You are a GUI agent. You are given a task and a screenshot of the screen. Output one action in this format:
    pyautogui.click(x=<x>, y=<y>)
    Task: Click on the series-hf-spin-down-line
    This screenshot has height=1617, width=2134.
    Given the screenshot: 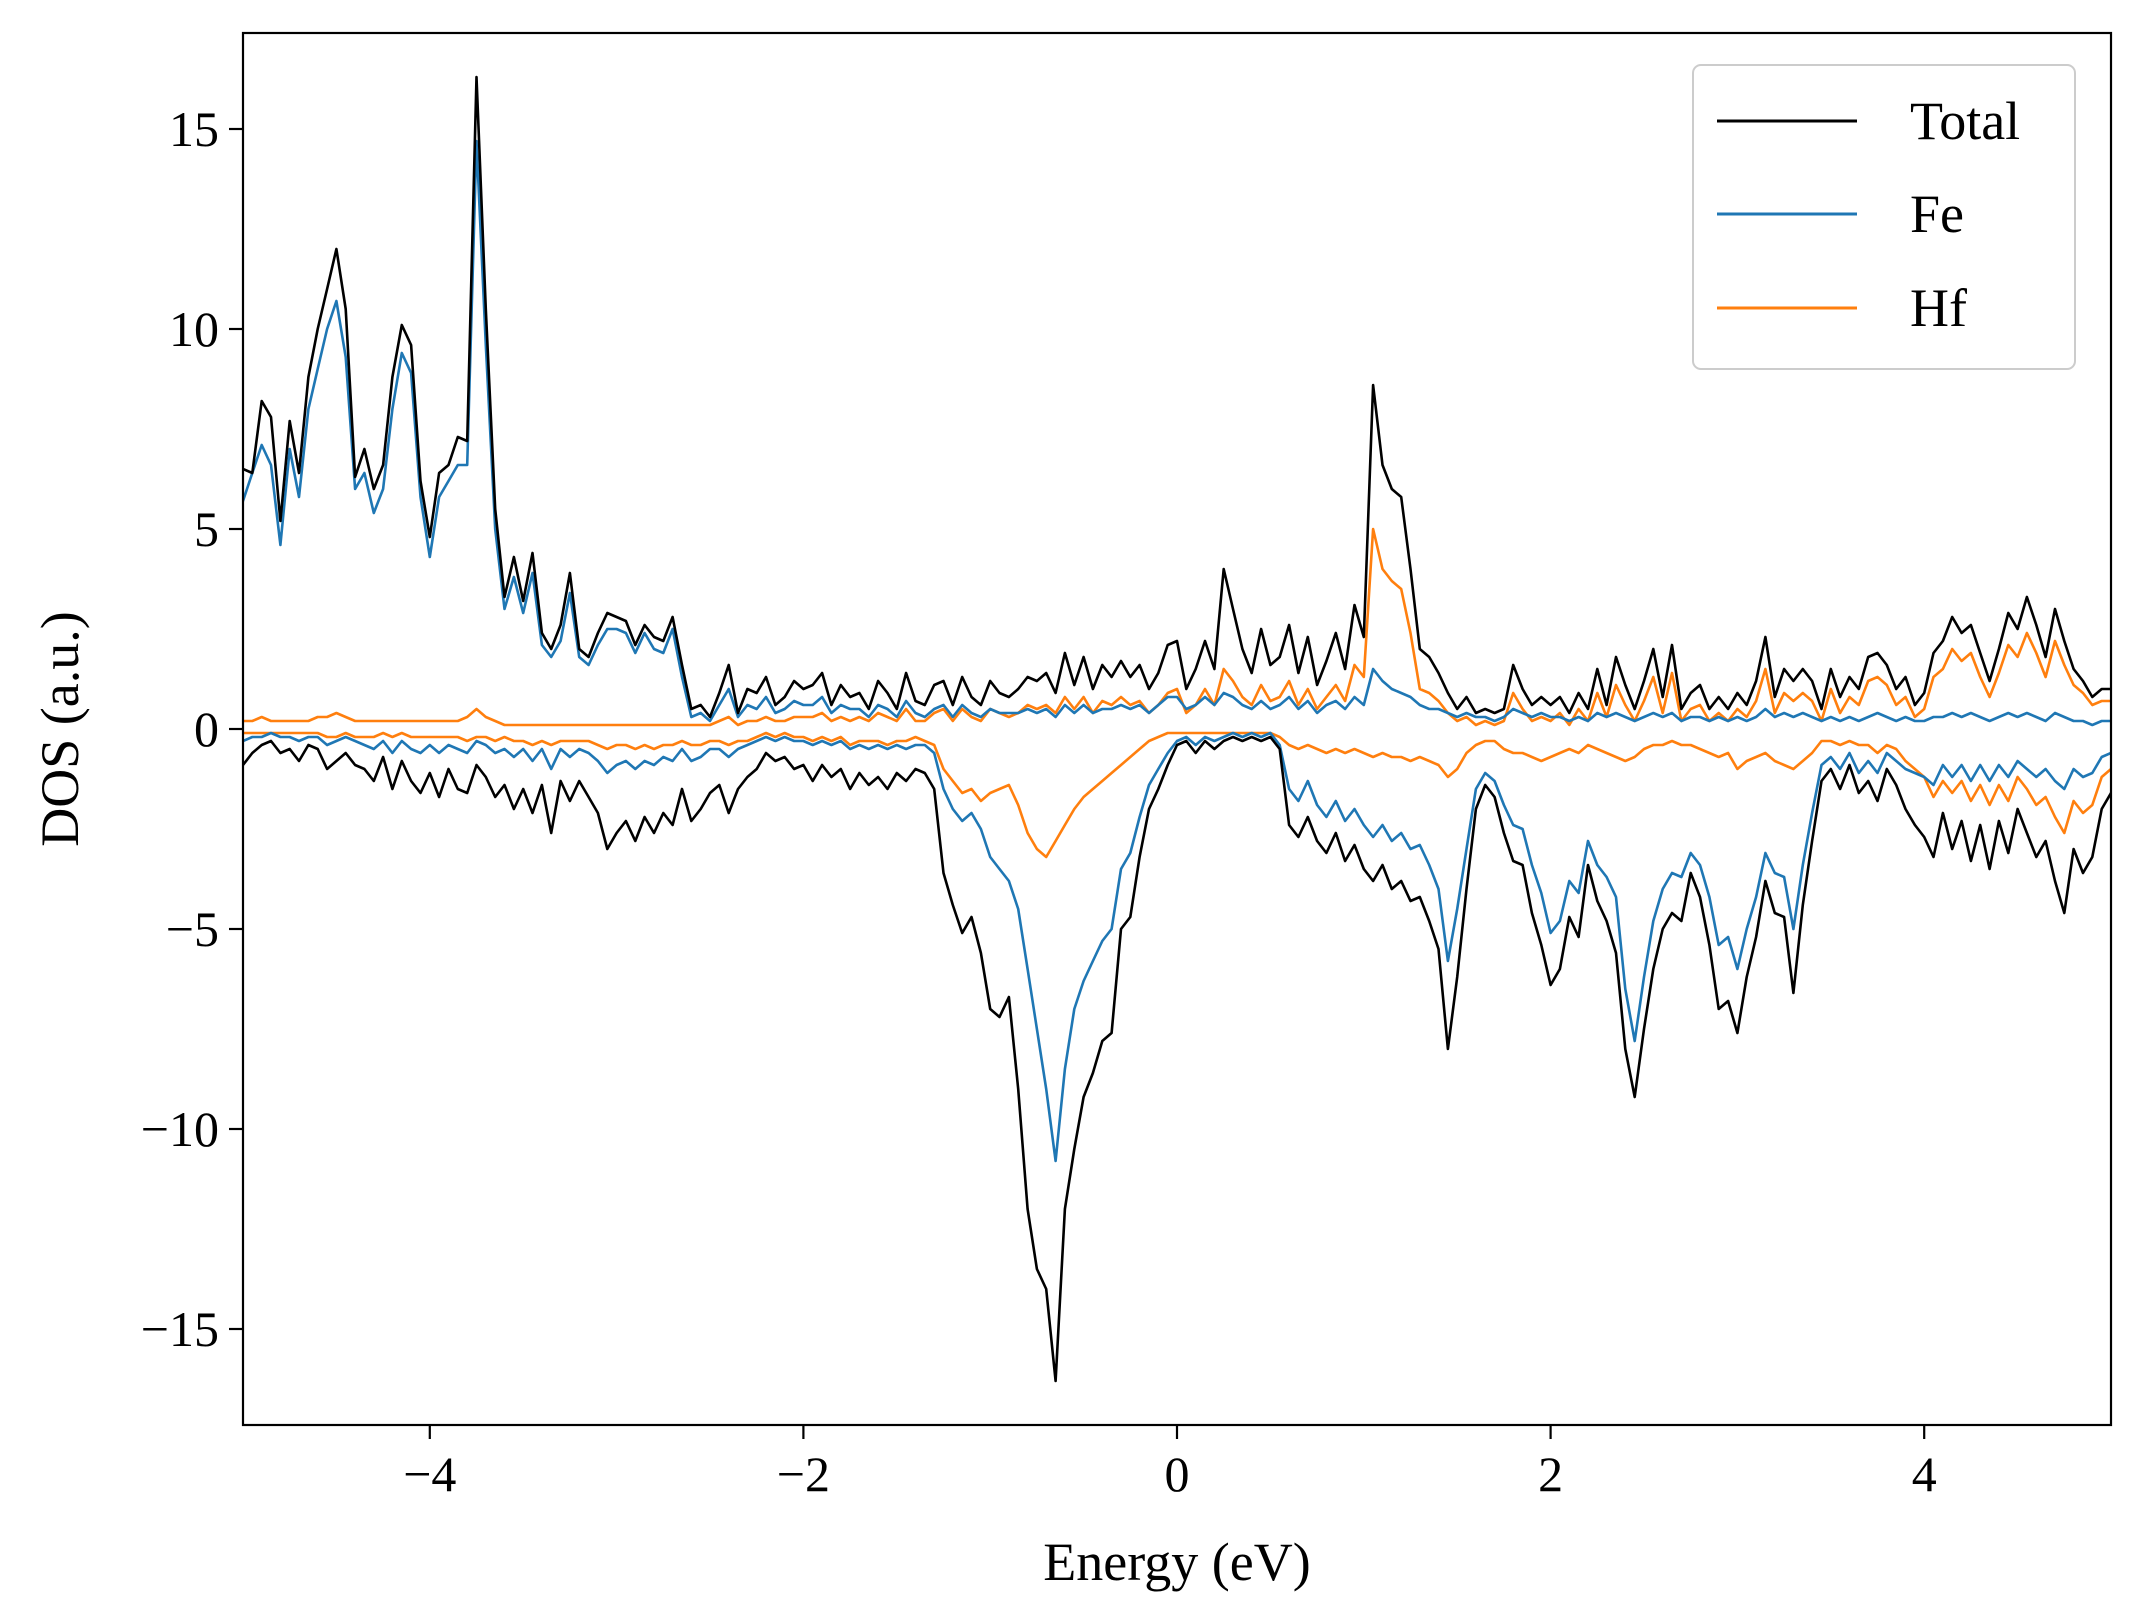 What is the action you would take?
    pyautogui.click(x=1177, y=795)
    